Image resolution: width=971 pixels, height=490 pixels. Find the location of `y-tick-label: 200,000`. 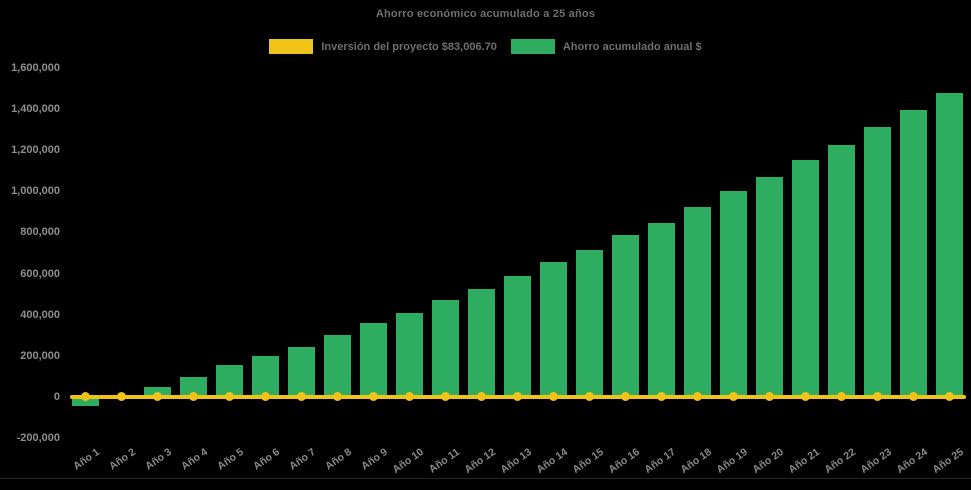

y-tick-label: 200,000 is located at coordinates (30, 356).